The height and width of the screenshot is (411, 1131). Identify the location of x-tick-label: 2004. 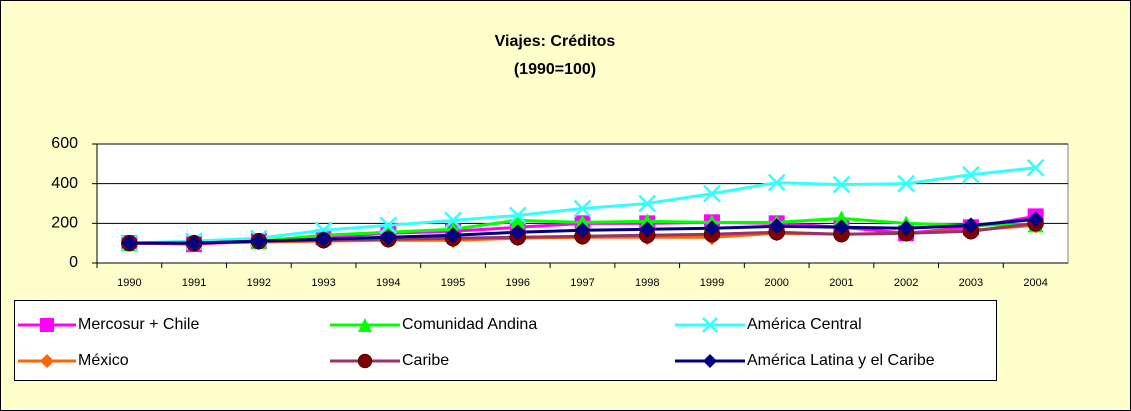
(1035, 283).